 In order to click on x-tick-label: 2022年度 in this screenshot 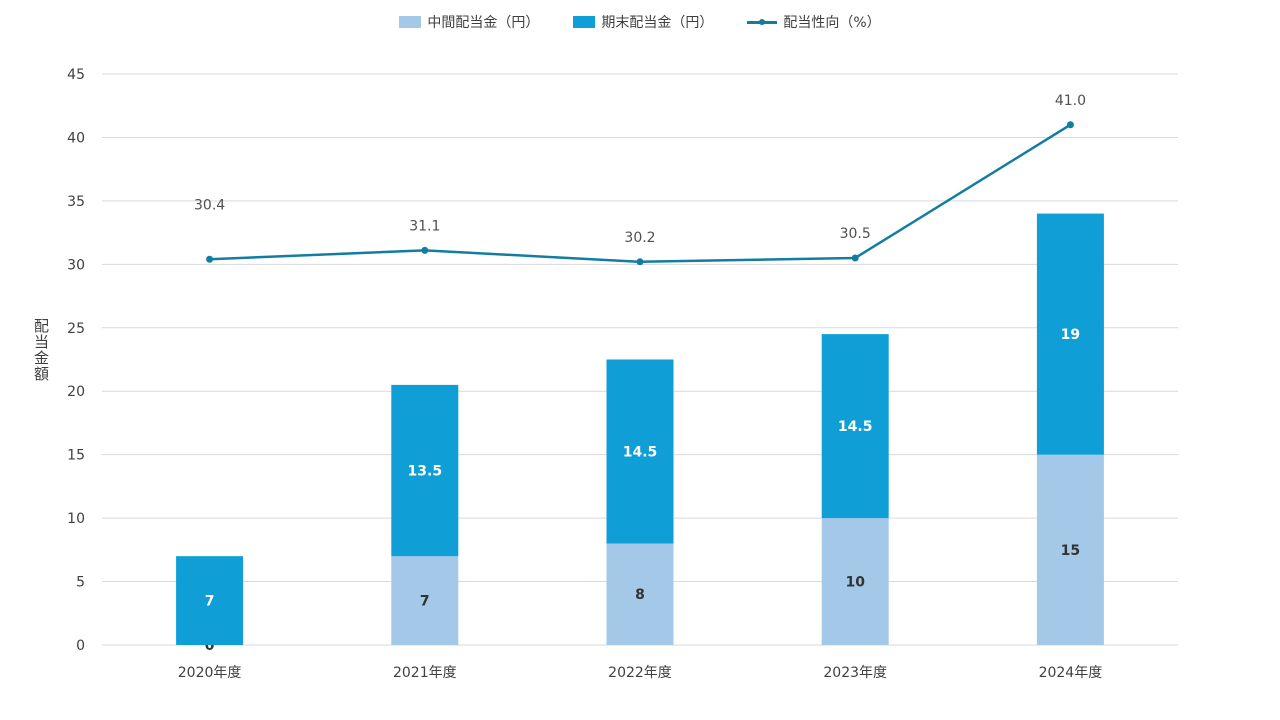, I will do `click(640, 673)`.